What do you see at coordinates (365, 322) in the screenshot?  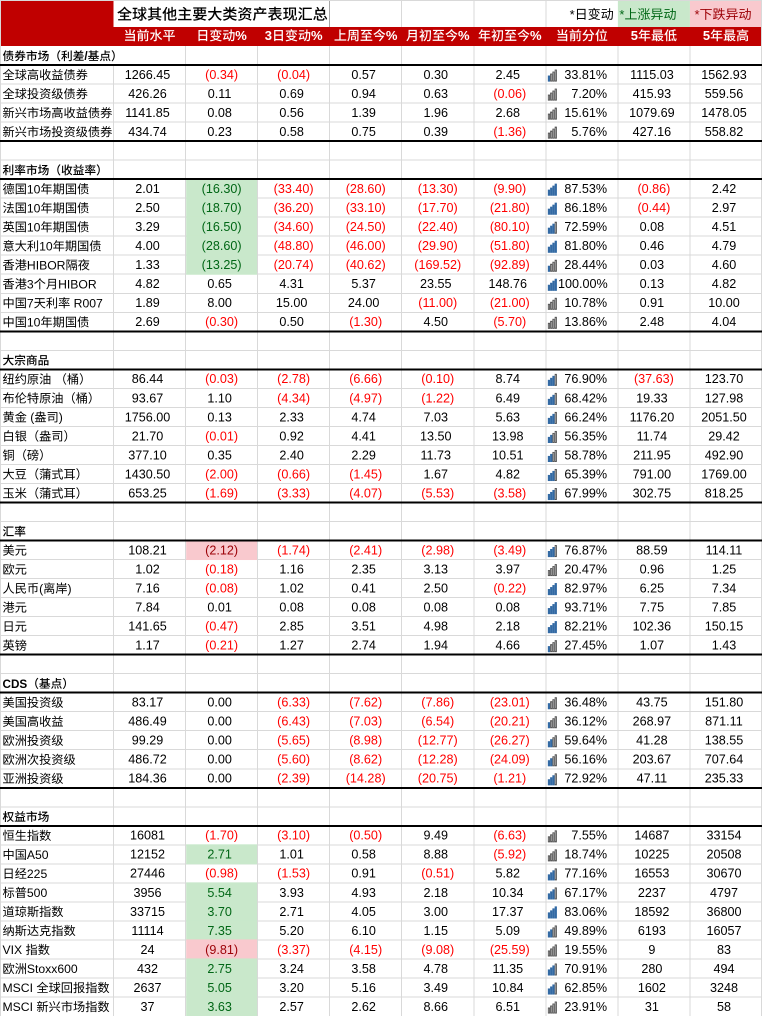 I see `svg-text: (1.30)` at bounding box center [365, 322].